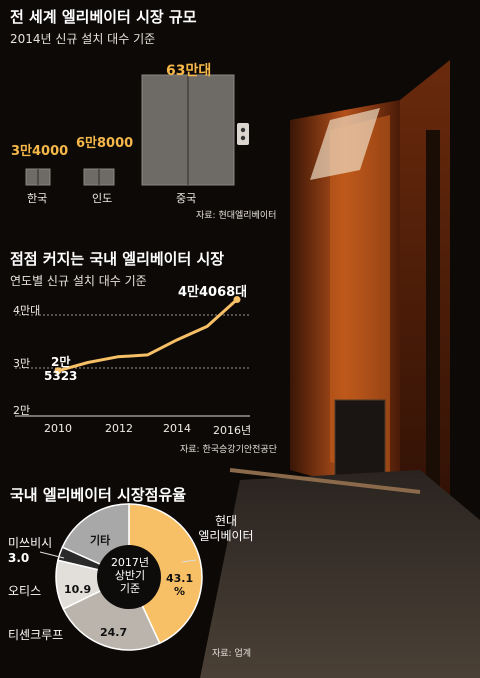 Image resolution: width=480 pixels, height=678 pixels. What do you see at coordinates (105, 143) in the screenshot?
I see `india-value-label: 6만8000` at bounding box center [105, 143].